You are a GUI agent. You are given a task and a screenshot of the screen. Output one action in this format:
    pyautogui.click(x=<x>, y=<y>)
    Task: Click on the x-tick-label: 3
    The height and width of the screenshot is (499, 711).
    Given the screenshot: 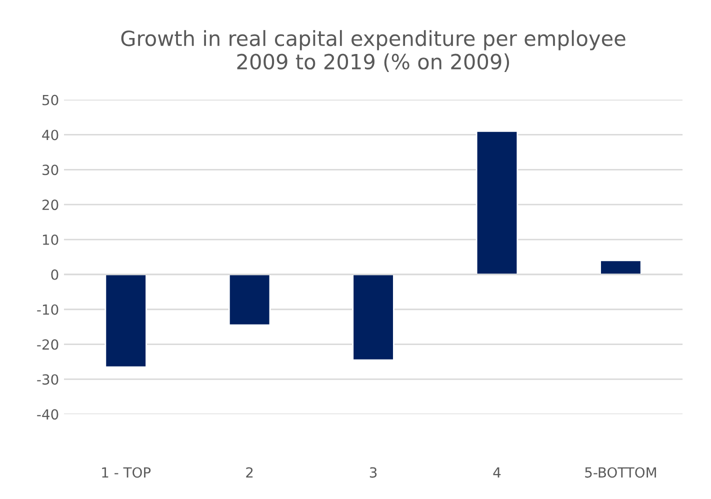 What is the action you would take?
    pyautogui.click(x=373, y=472)
    